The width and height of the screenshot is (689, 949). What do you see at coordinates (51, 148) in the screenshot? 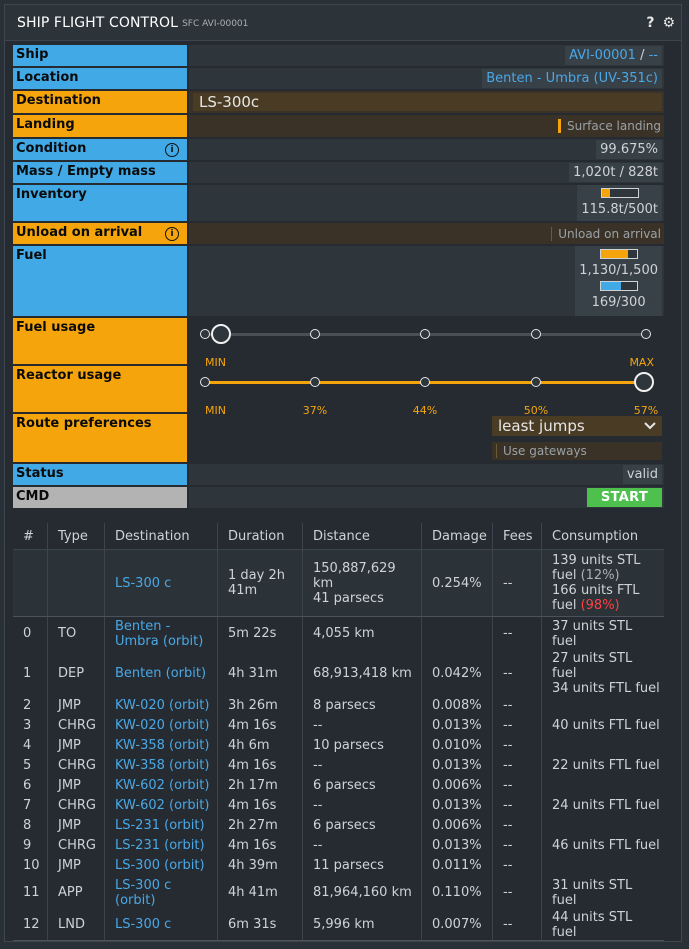
I see `condition-label-text: Condition` at bounding box center [51, 148].